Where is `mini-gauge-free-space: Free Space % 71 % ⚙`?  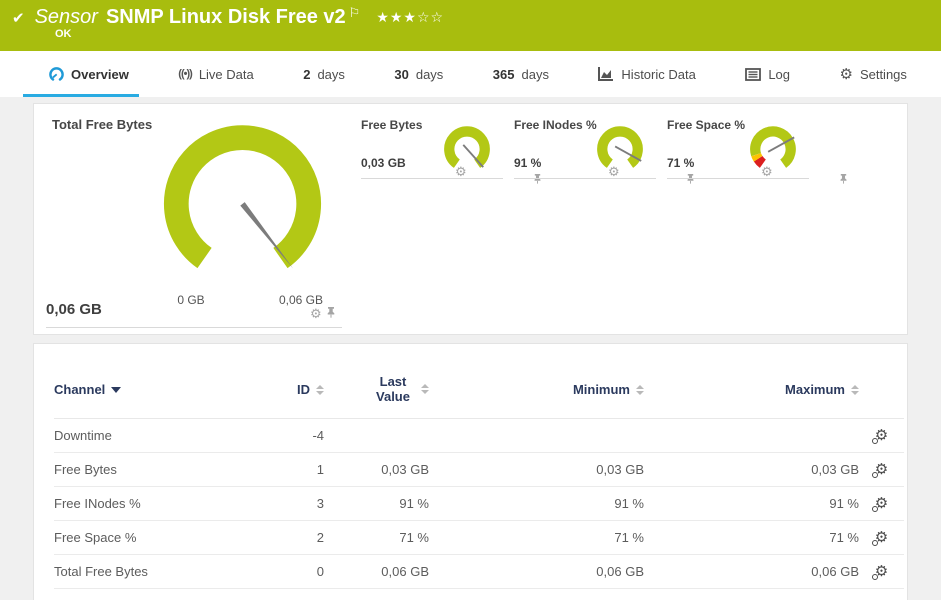 mini-gauge-free-space: Free Space % 71 % ⚙ is located at coordinates (757, 149).